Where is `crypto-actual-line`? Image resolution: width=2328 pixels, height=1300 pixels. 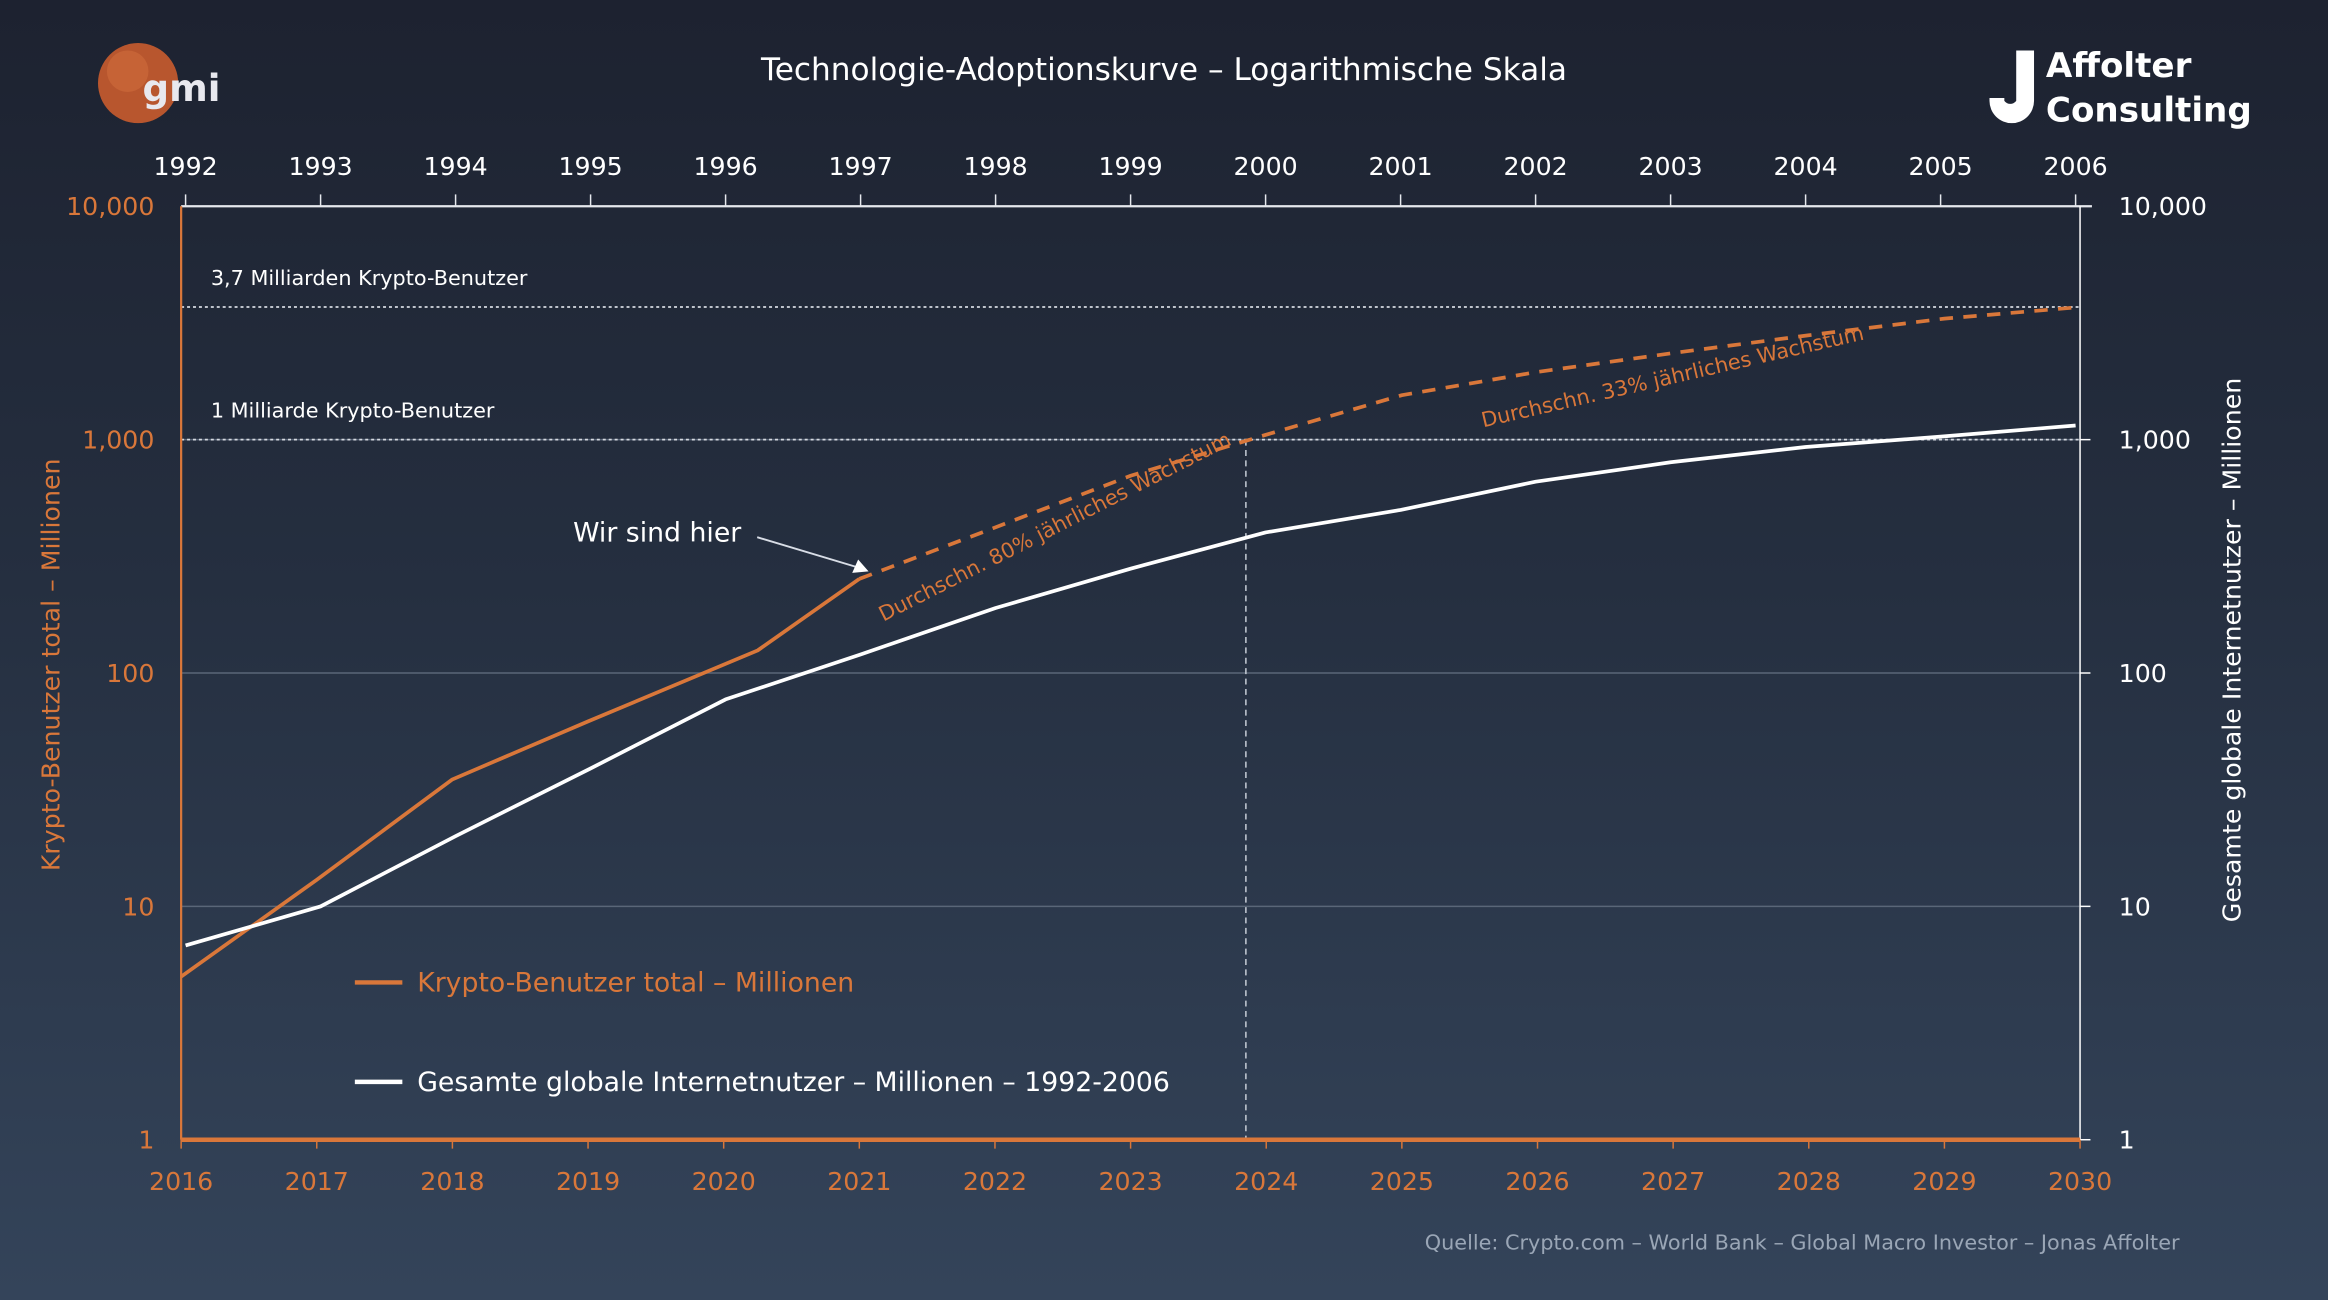
crypto-actual-line is located at coordinates (520, 778).